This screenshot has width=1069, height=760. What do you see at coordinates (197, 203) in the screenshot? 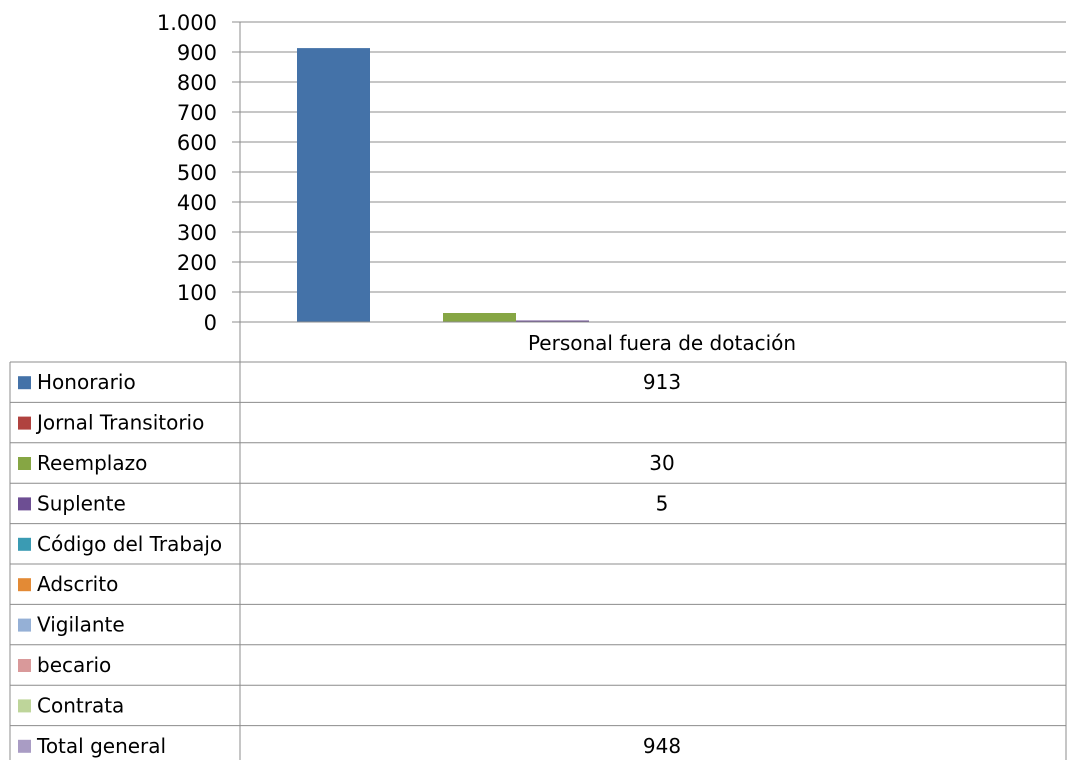
I see `y-tick-label: 400` at bounding box center [197, 203].